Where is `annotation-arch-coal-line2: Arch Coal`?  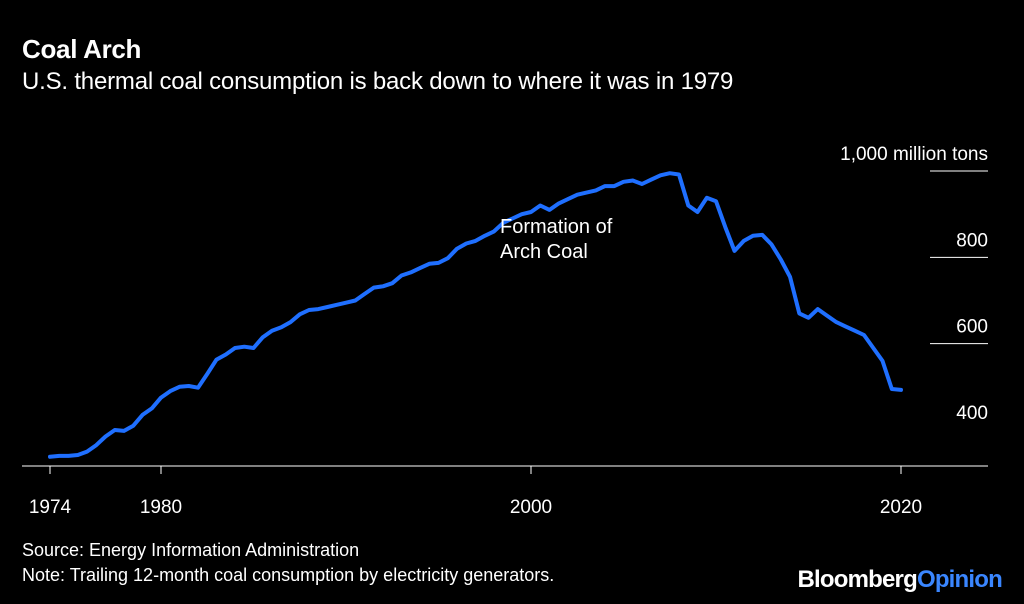
annotation-arch-coal-line2: Arch Coal is located at coordinates (544, 252).